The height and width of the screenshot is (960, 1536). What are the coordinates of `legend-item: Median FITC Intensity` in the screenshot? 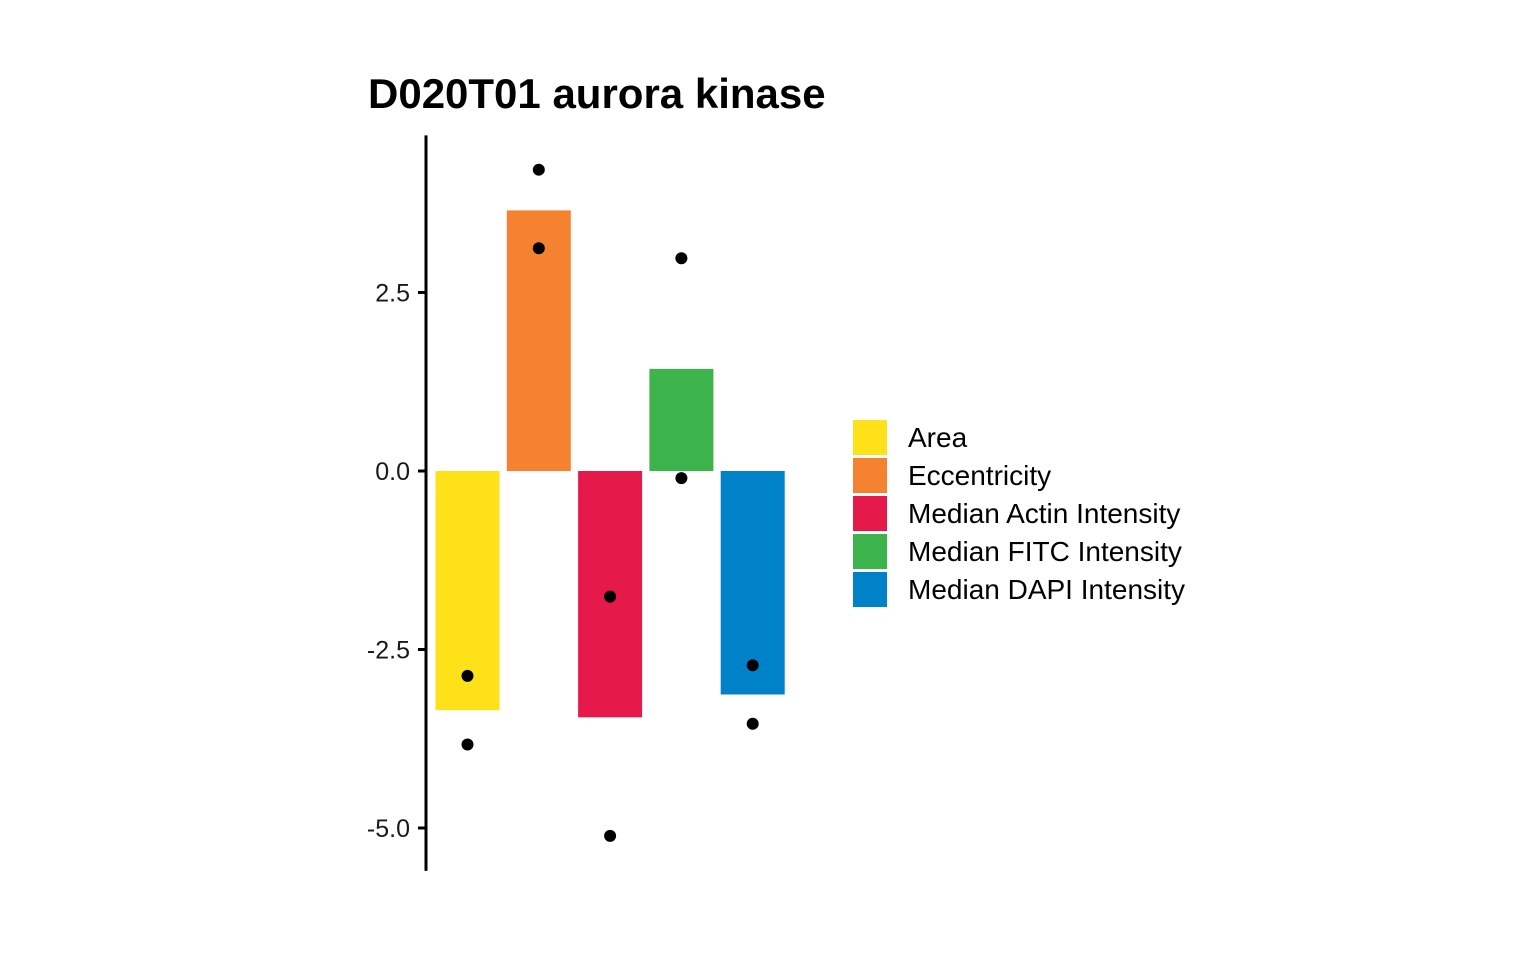 It's located at (1017, 551).